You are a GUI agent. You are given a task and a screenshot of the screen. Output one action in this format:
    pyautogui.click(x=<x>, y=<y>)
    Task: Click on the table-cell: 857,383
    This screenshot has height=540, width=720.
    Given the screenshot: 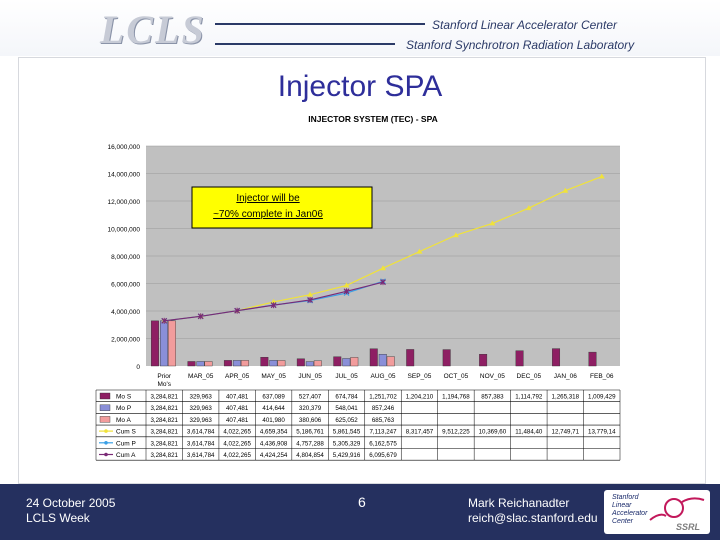 What is the action you would take?
    pyautogui.click(x=492, y=397)
    